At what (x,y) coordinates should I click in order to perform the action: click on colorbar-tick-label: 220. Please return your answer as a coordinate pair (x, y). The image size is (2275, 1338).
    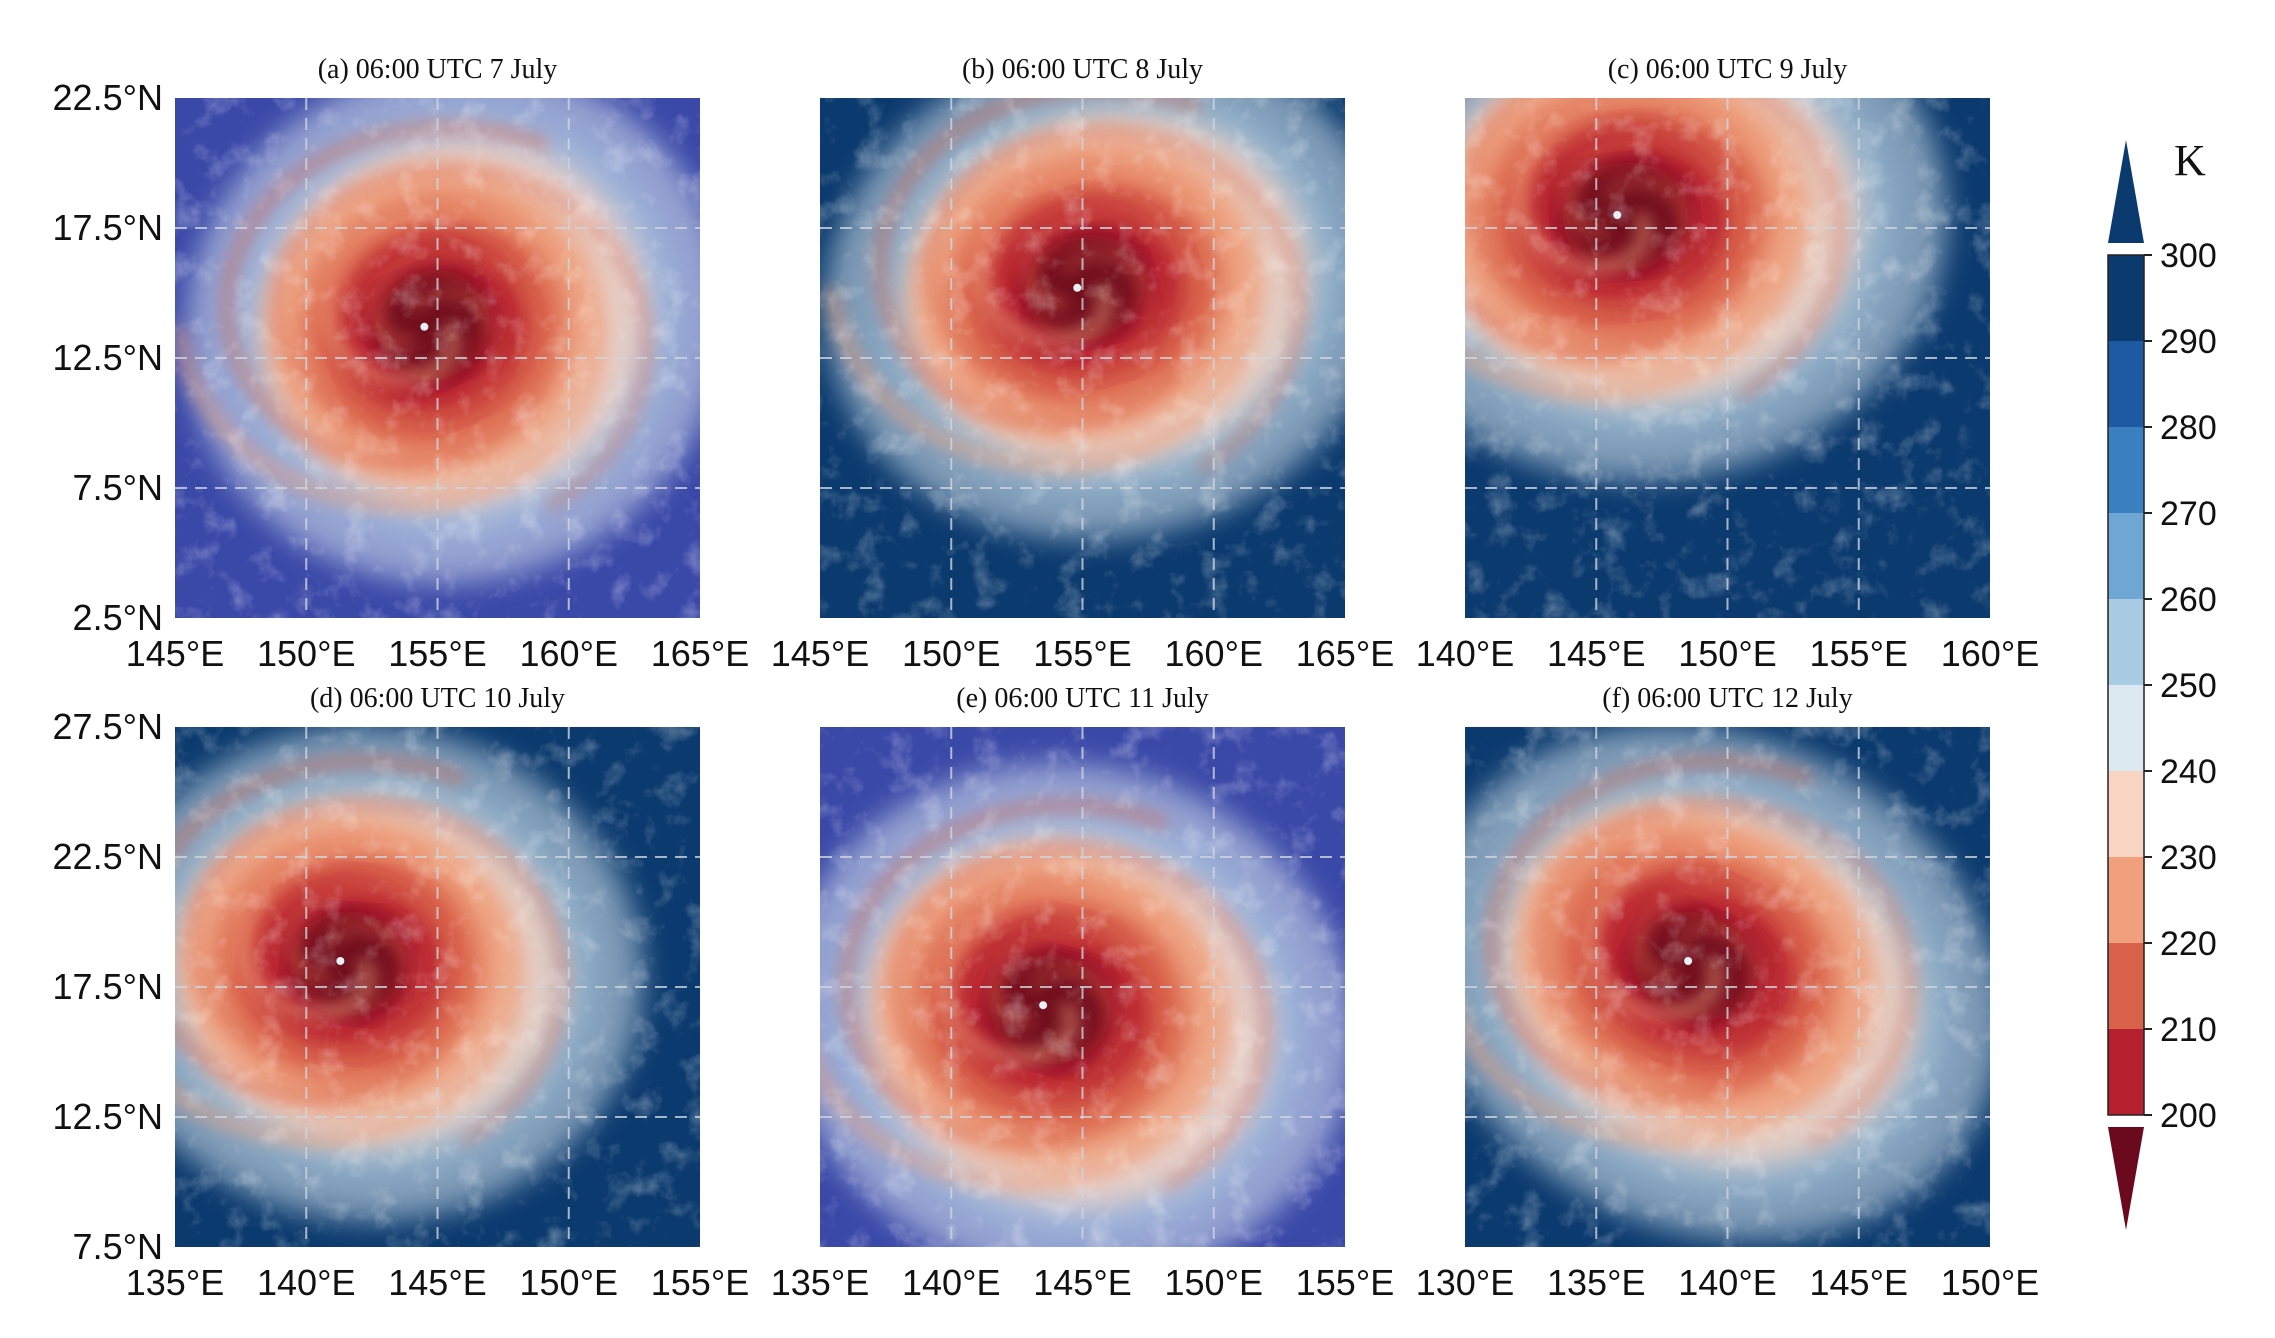
    Looking at the image, I should click on (2188, 944).